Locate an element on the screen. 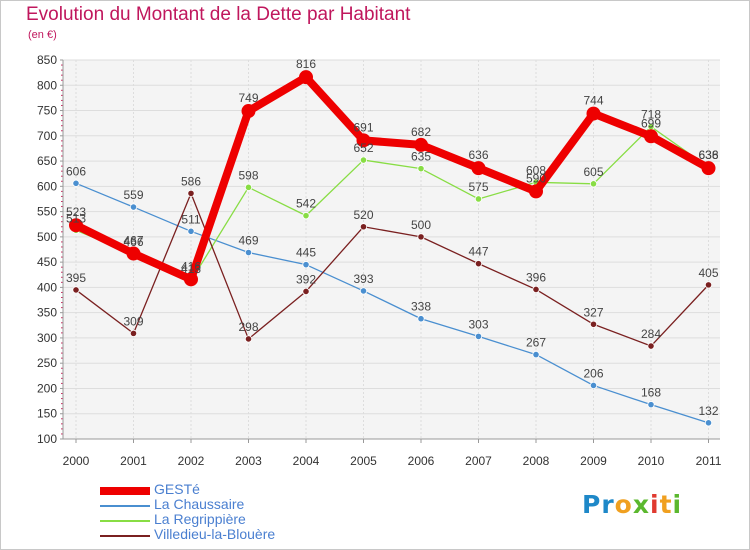 The height and width of the screenshot is (550, 750). data-point-villedieu-la-blouere-2010 is located at coordinates (651, 346).